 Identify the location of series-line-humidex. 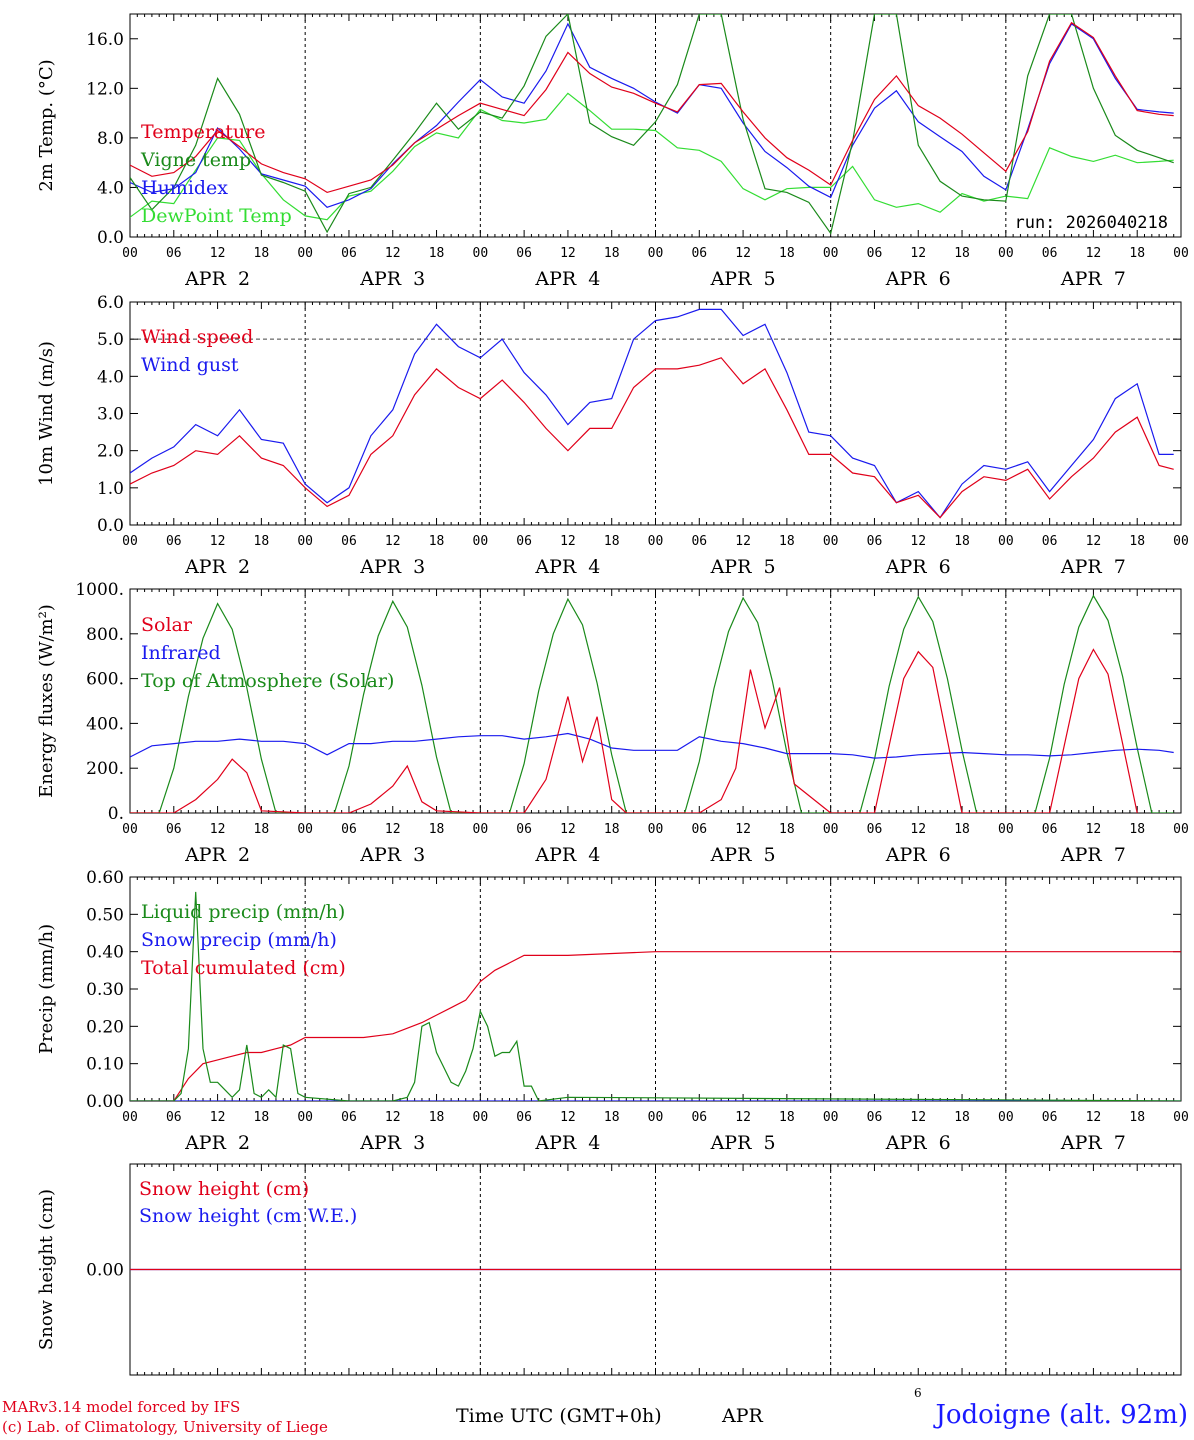
(652, 115).